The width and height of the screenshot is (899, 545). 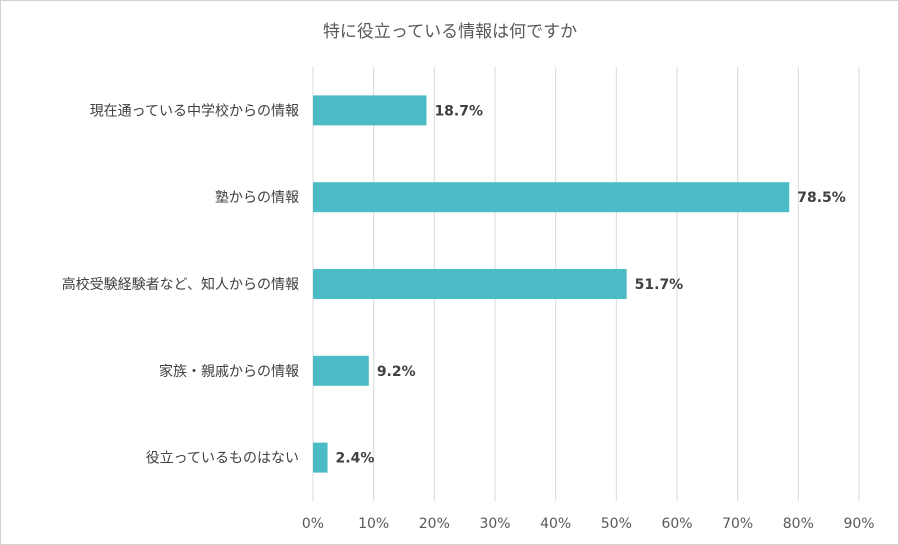 What do you see at coordinates (373, 524) in the screenshot?
I see `x-tick-label: 10%` at bounding box center [373, 524].